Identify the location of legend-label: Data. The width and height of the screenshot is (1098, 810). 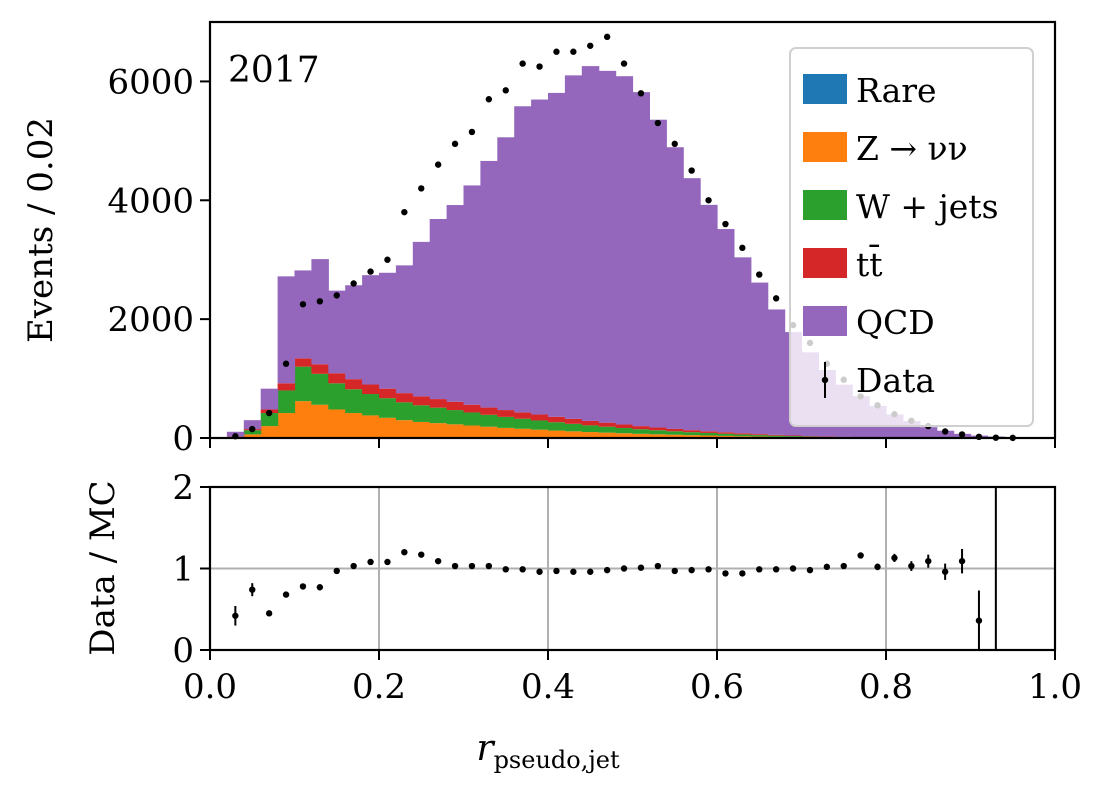
(895, 380).